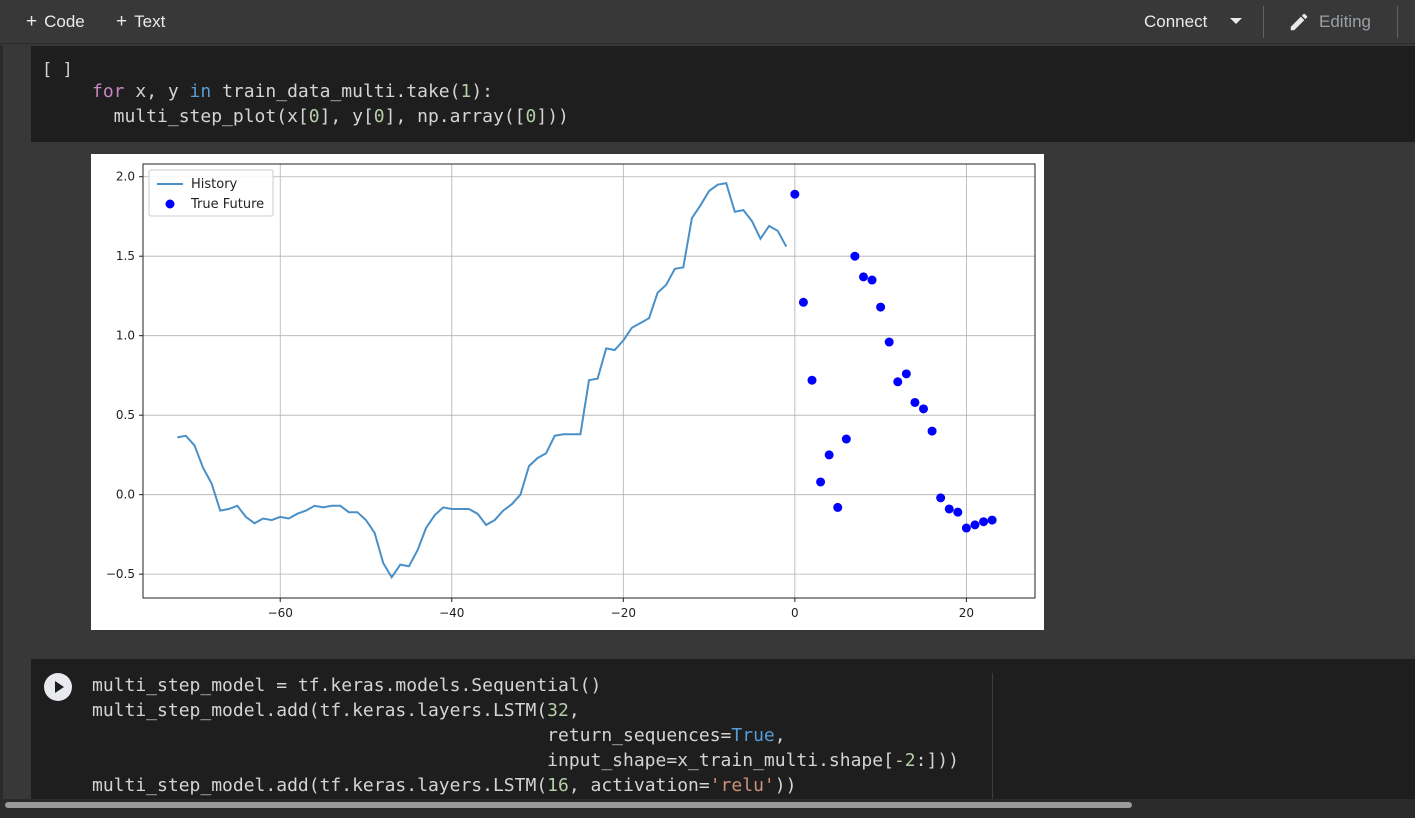 Image resolution: width=1415 pixels, height=818 pixels. I want to click on editing-label: Editing, so click(1345, 21).